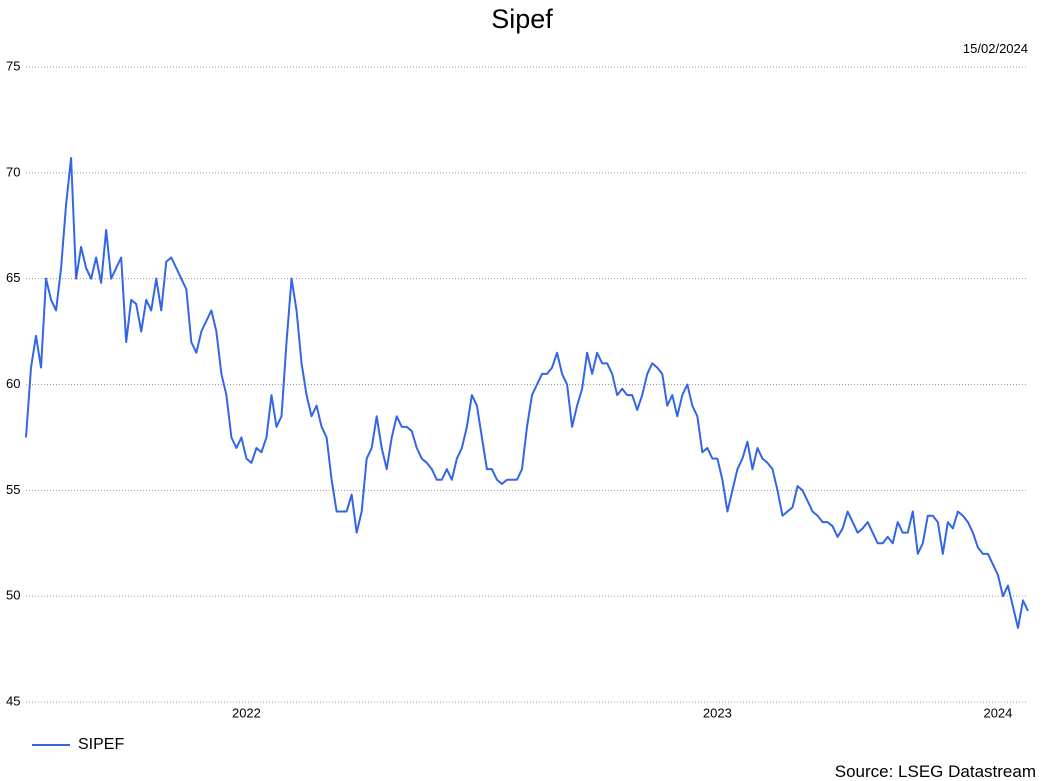  Describe the element at coordinates (13, 700) in the screenshot. I see `y-tick-label: 45` at that location.